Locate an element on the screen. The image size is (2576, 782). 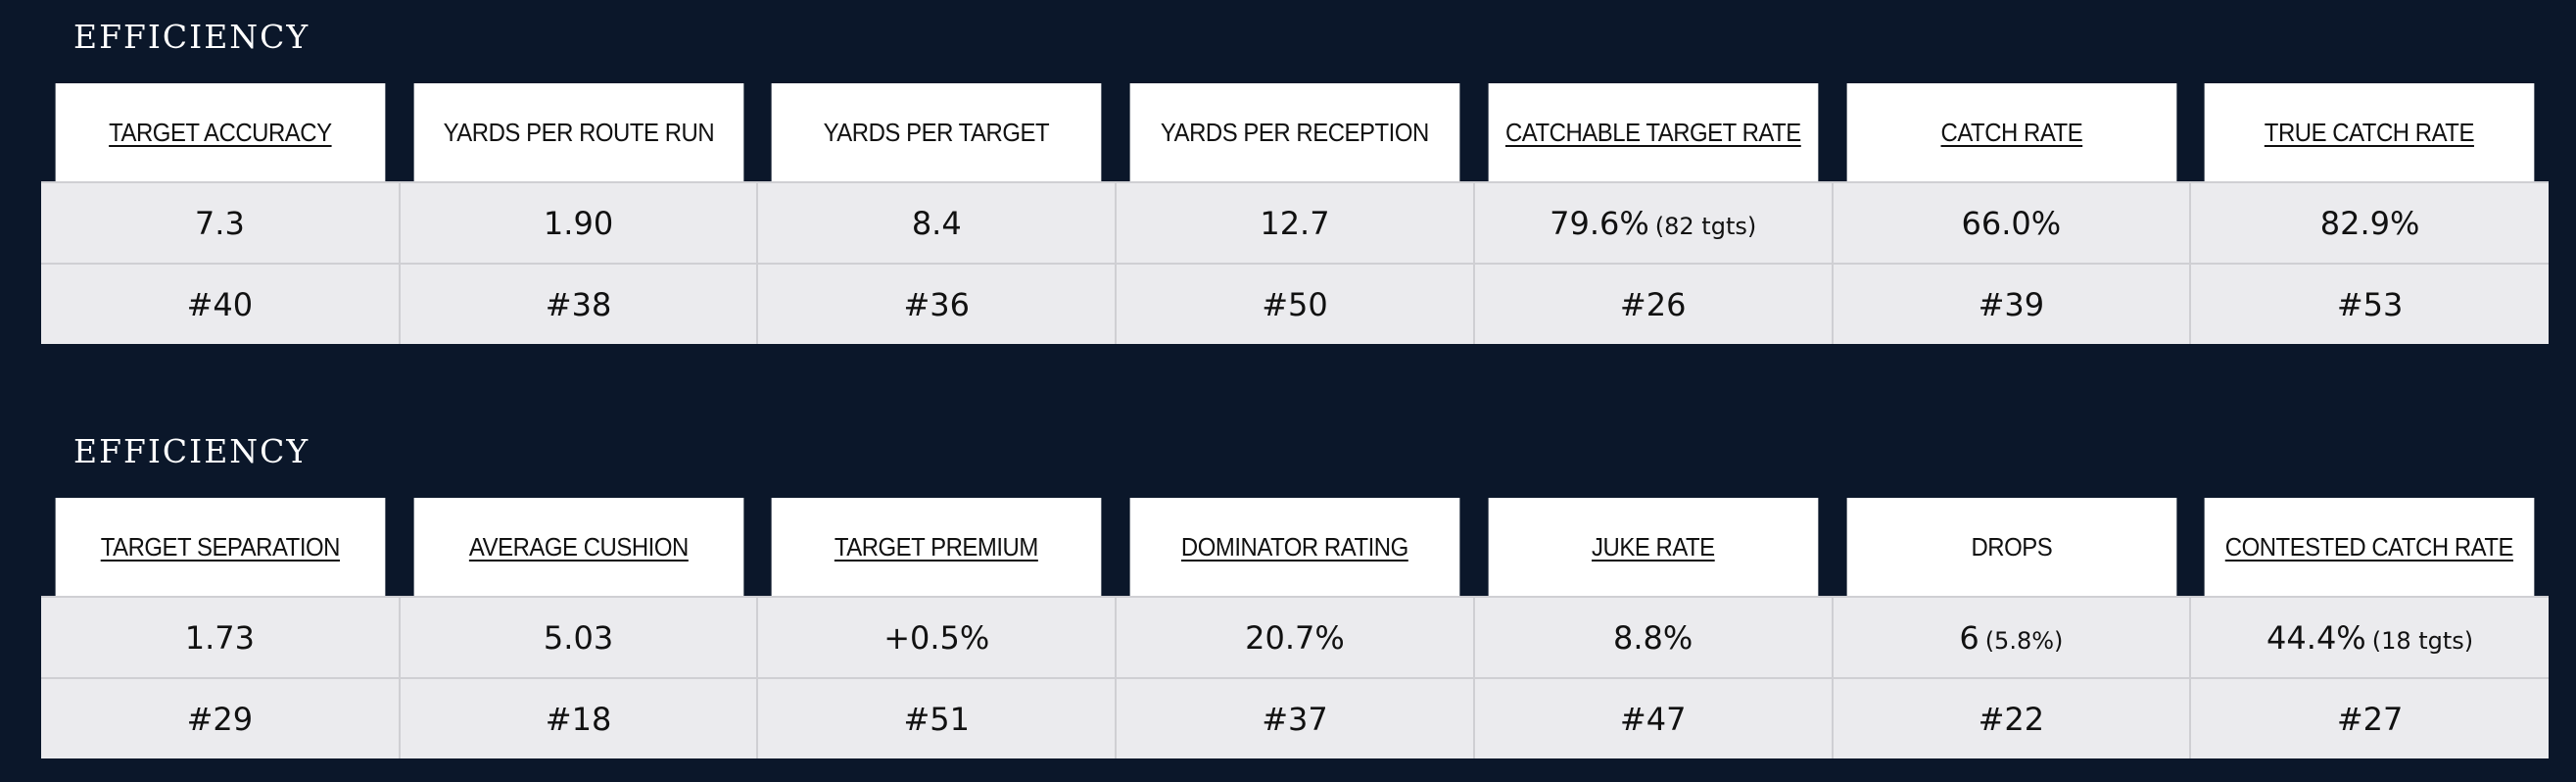
stat-value-cell: 1.90 is located at coordinates (579, 222).